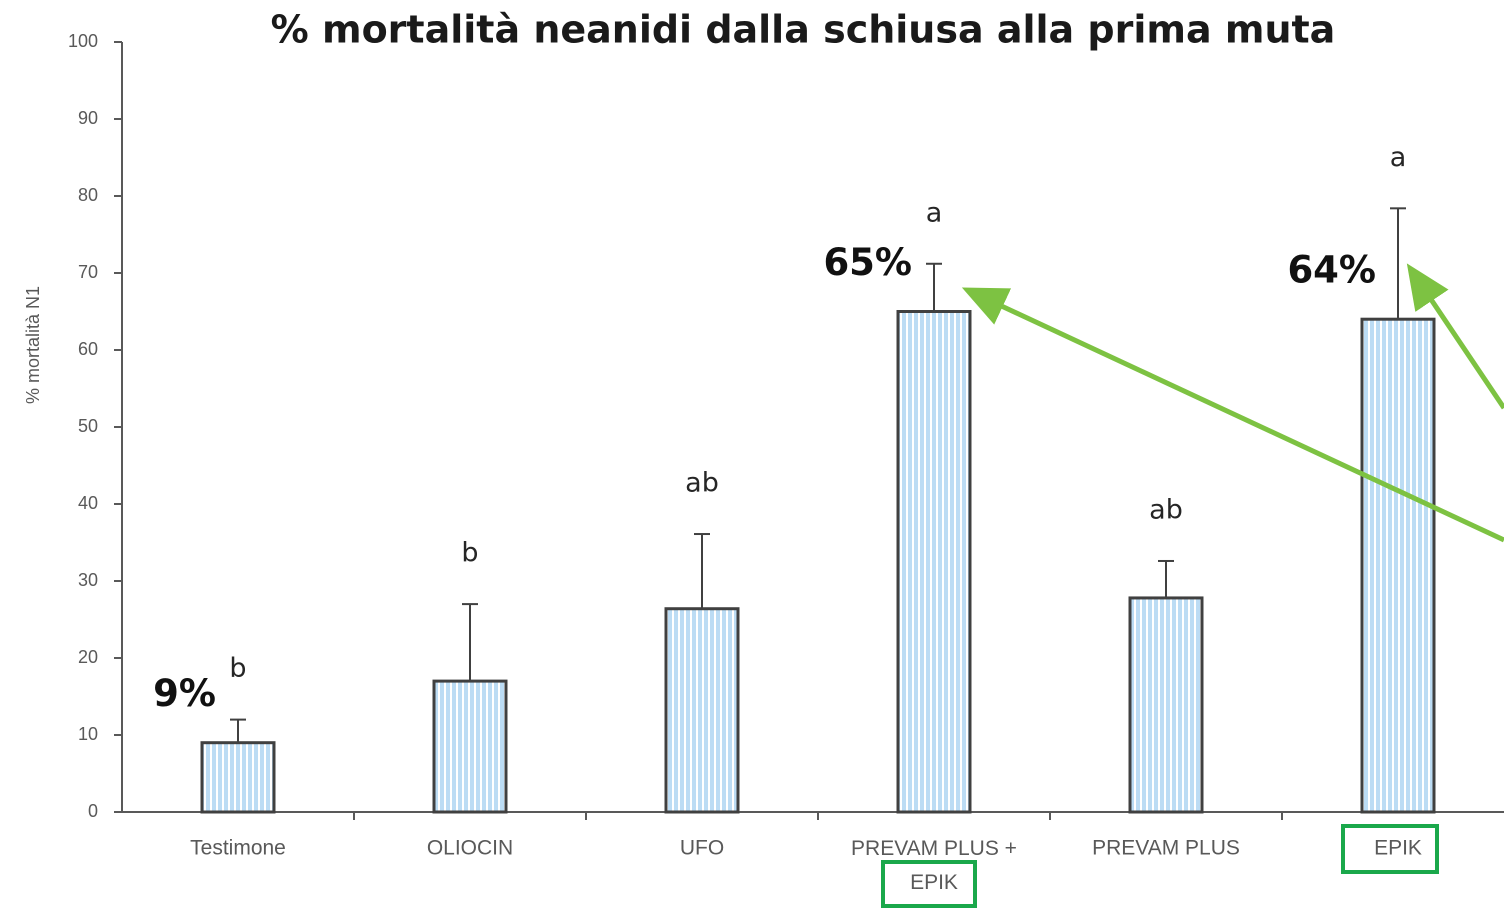 This screenshot has width=1504, height=908. What do you see at coordinates (1398, 848) in the screenshot?
I see `x-tick-label: EPIK` at bounding box center [1398, 848].